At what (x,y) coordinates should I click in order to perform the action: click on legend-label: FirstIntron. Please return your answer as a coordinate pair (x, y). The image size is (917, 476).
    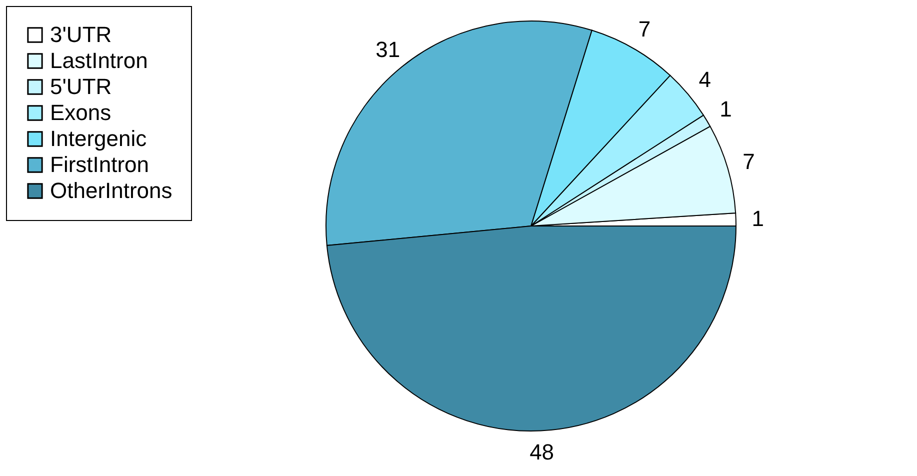
    Looking at the image, I should click on (100, 164).